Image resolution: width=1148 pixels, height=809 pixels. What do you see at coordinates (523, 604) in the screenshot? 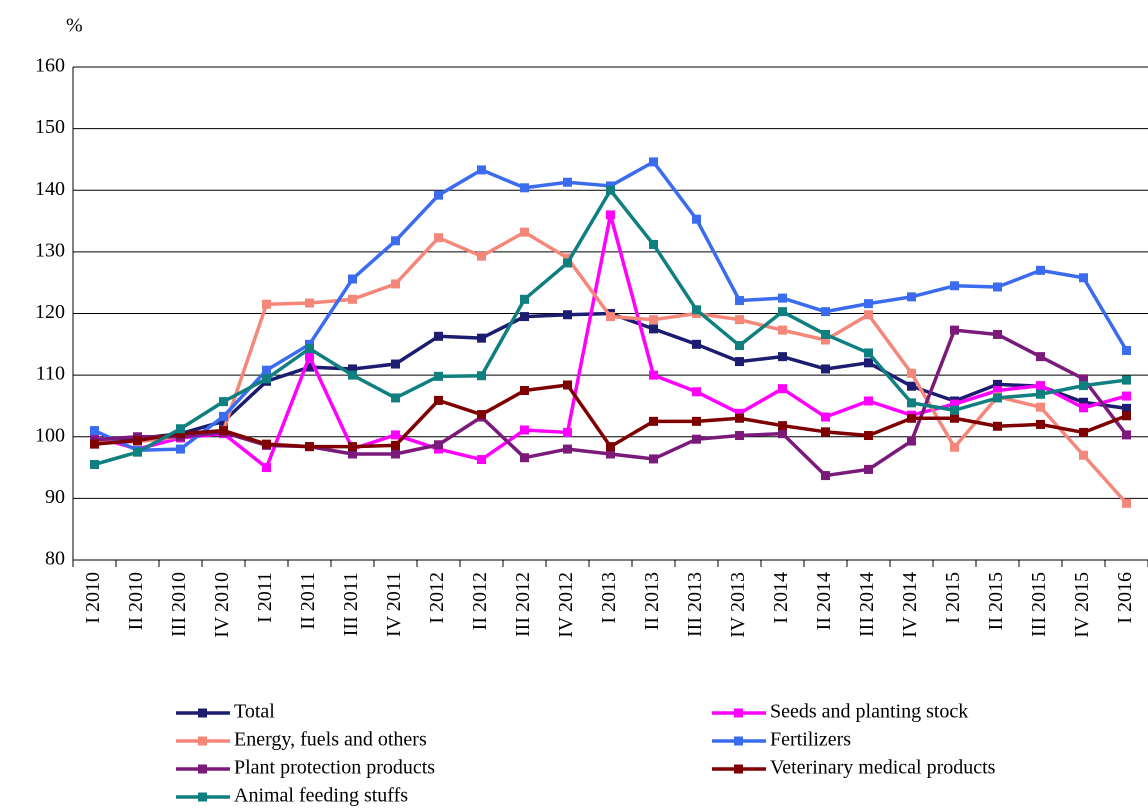
I see `x-tick-label: III 2012` at bounding box center [523, 604].